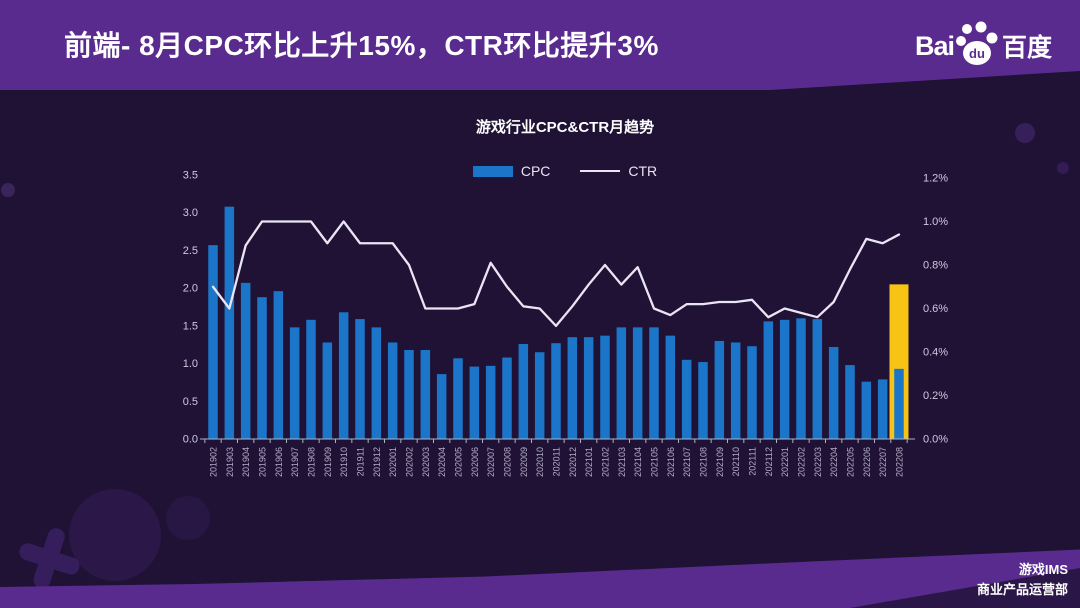  I want to click on x-axis-label-201906: 201906, so click(279, 462).